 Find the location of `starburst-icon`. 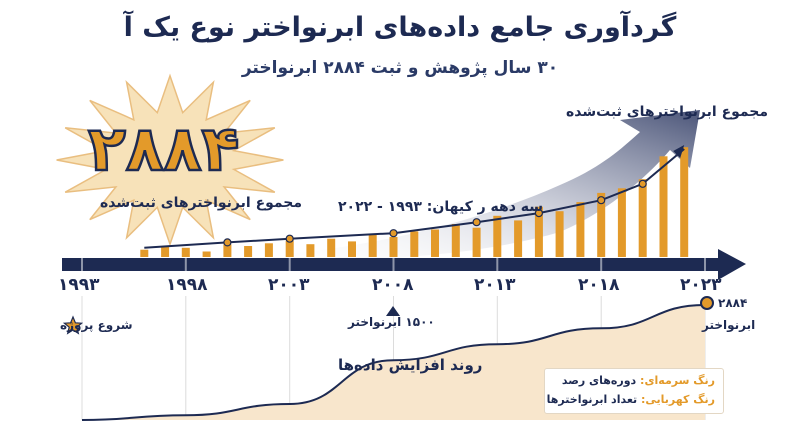

starburst-icon is located at coordinates (170, 160).